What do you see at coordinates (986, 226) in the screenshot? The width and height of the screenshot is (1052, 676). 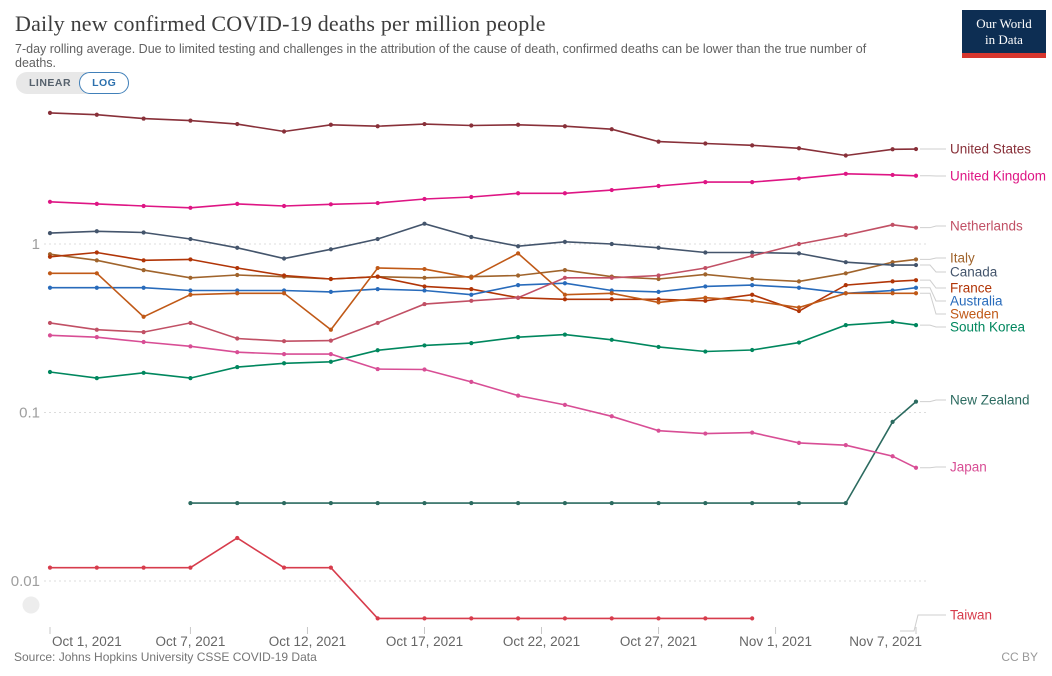 I see `legend-label-netherlands: Netherlands` at bounding box center [986, 226].